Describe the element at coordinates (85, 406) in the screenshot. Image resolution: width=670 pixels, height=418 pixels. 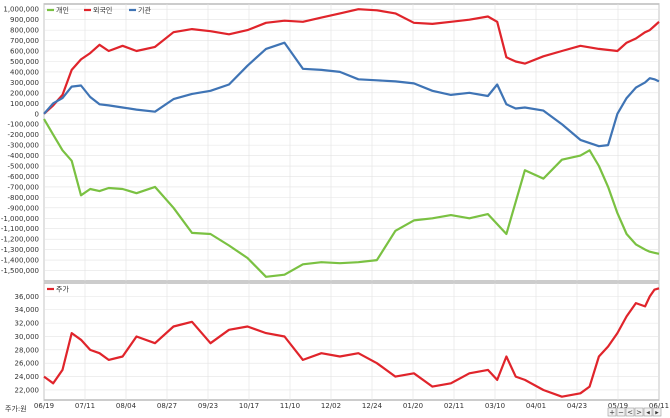
I see `x-tick-label: 07/11` at that location.